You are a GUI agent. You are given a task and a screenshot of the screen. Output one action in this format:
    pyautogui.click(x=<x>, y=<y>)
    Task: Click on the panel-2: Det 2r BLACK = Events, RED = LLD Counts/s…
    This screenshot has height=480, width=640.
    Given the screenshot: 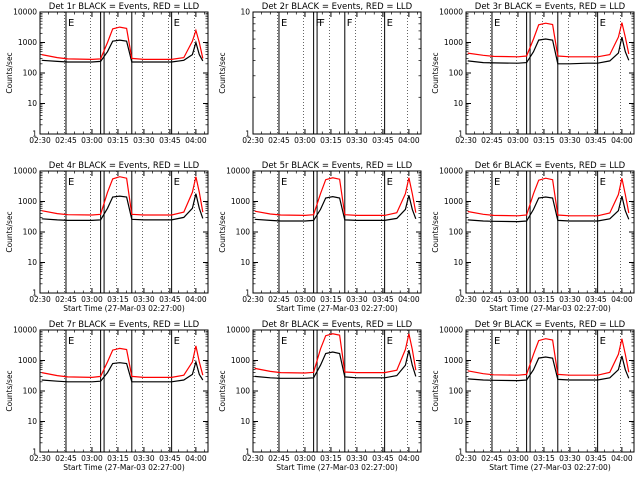 What is the action you would take?
    pyautogui.click(x=320, y=73)
    